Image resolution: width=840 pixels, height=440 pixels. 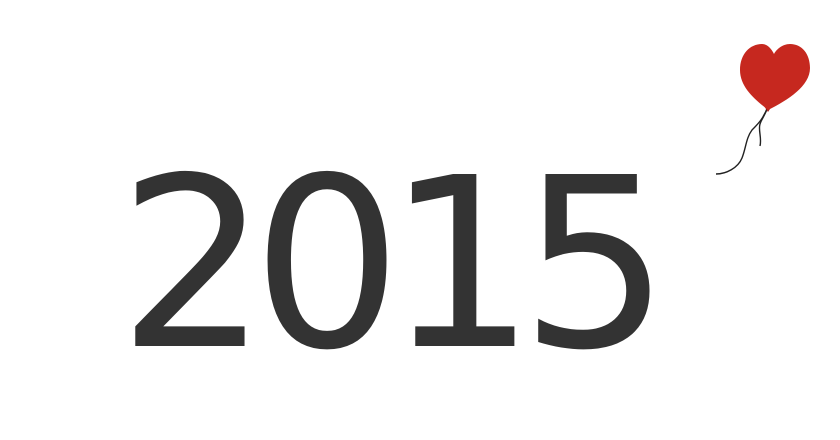 I want to click on heart-balloon-icon, so click(x=762, y=109).